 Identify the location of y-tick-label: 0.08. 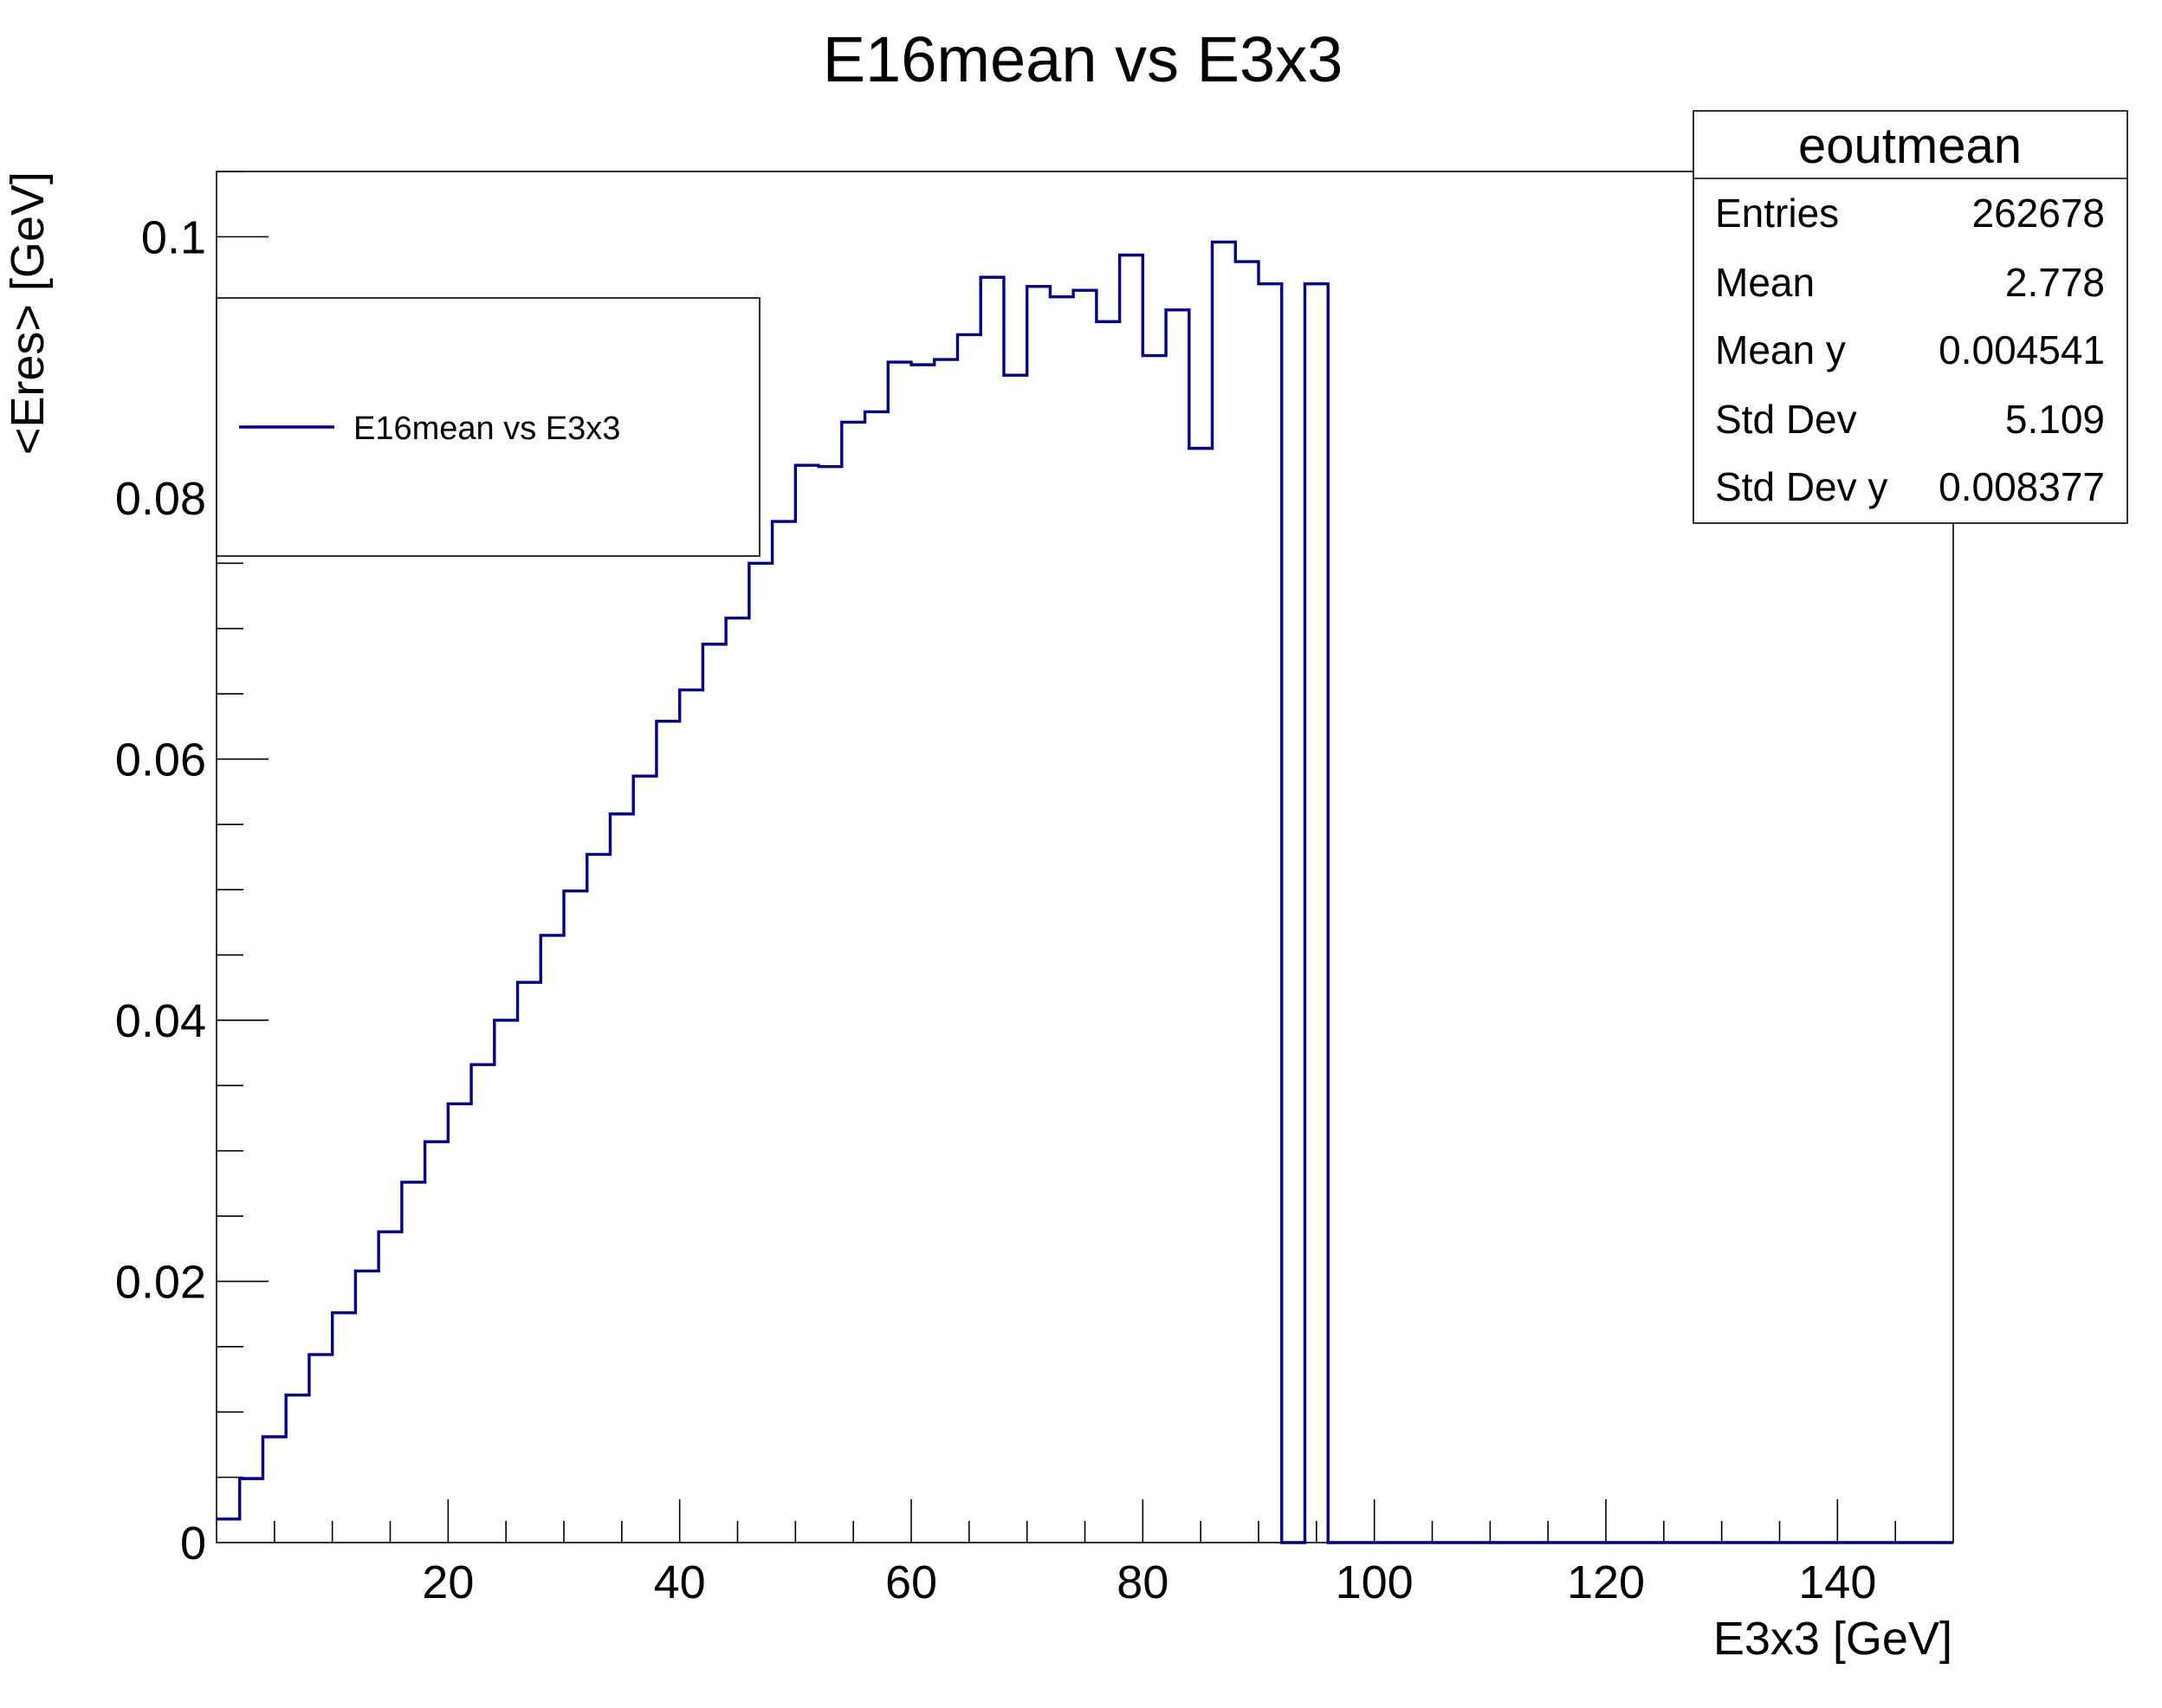
(160, 499).